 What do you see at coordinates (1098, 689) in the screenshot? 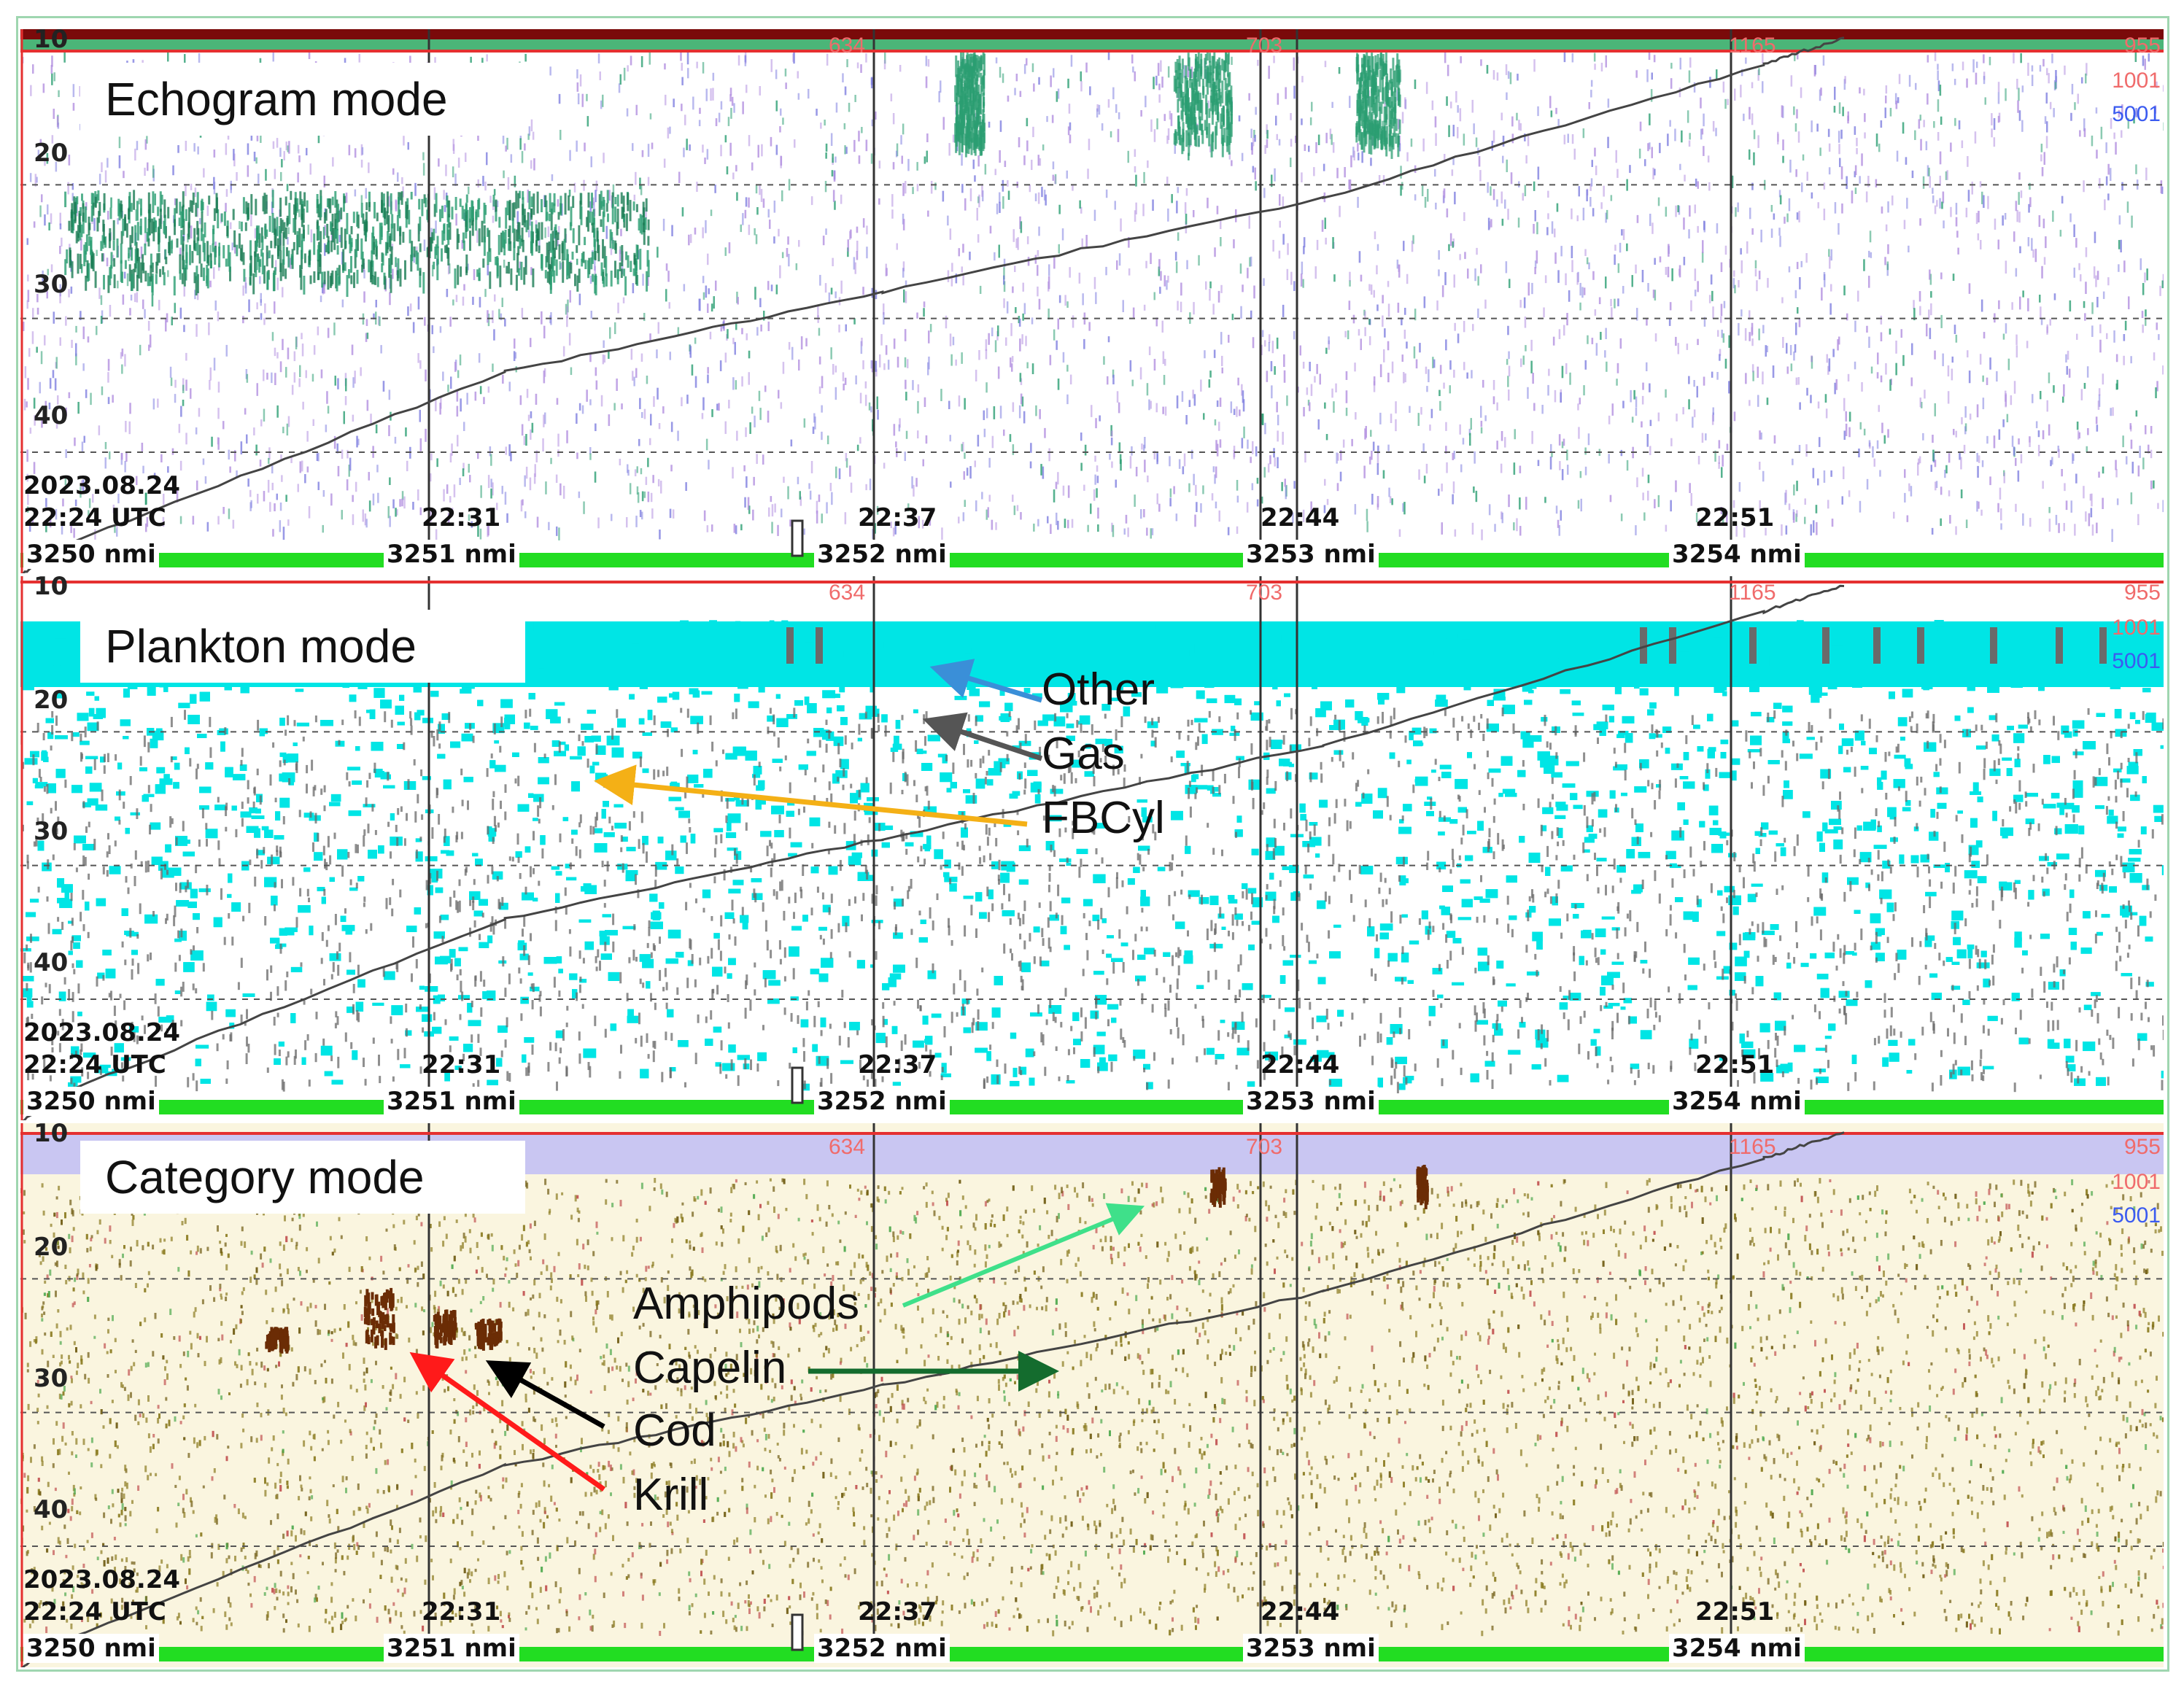
I see `label-other: Other` at bounding box center [1098, 689].